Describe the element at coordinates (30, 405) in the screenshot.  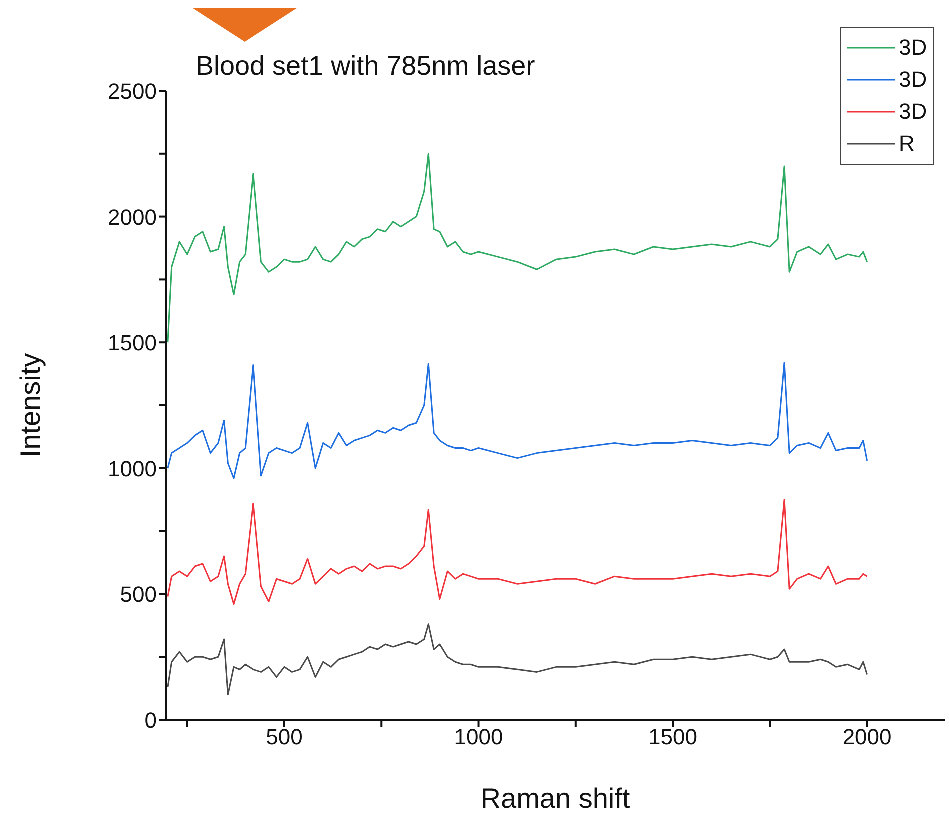
I see `y-axis-title: Intensity` at that location.